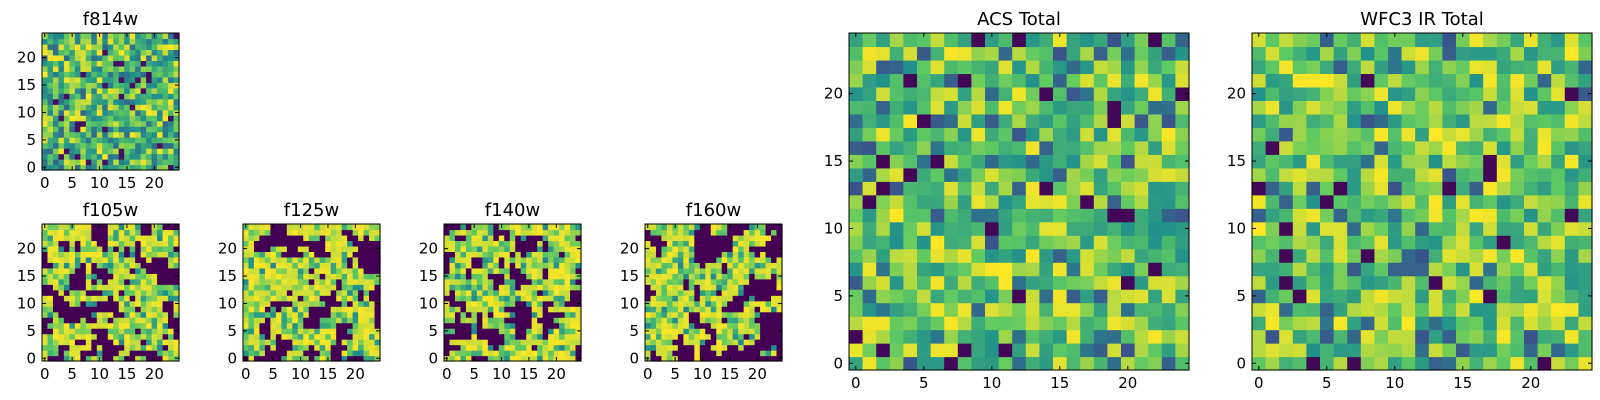  What do you see at coordinates (72, 183) in the screenshot?
I see `x-tick-label: 5` at bounding box center [72, 183].